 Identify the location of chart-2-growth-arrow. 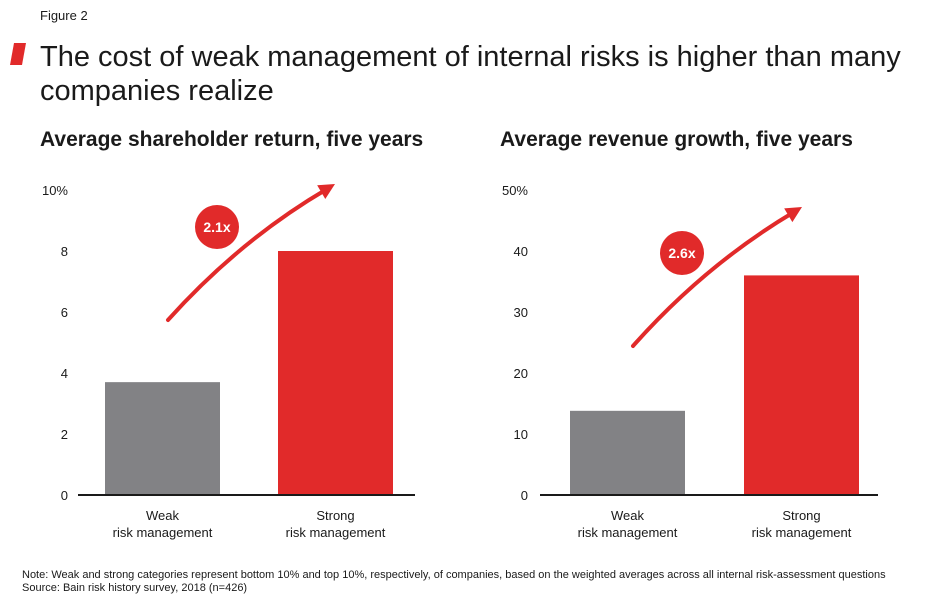
(713, 279).